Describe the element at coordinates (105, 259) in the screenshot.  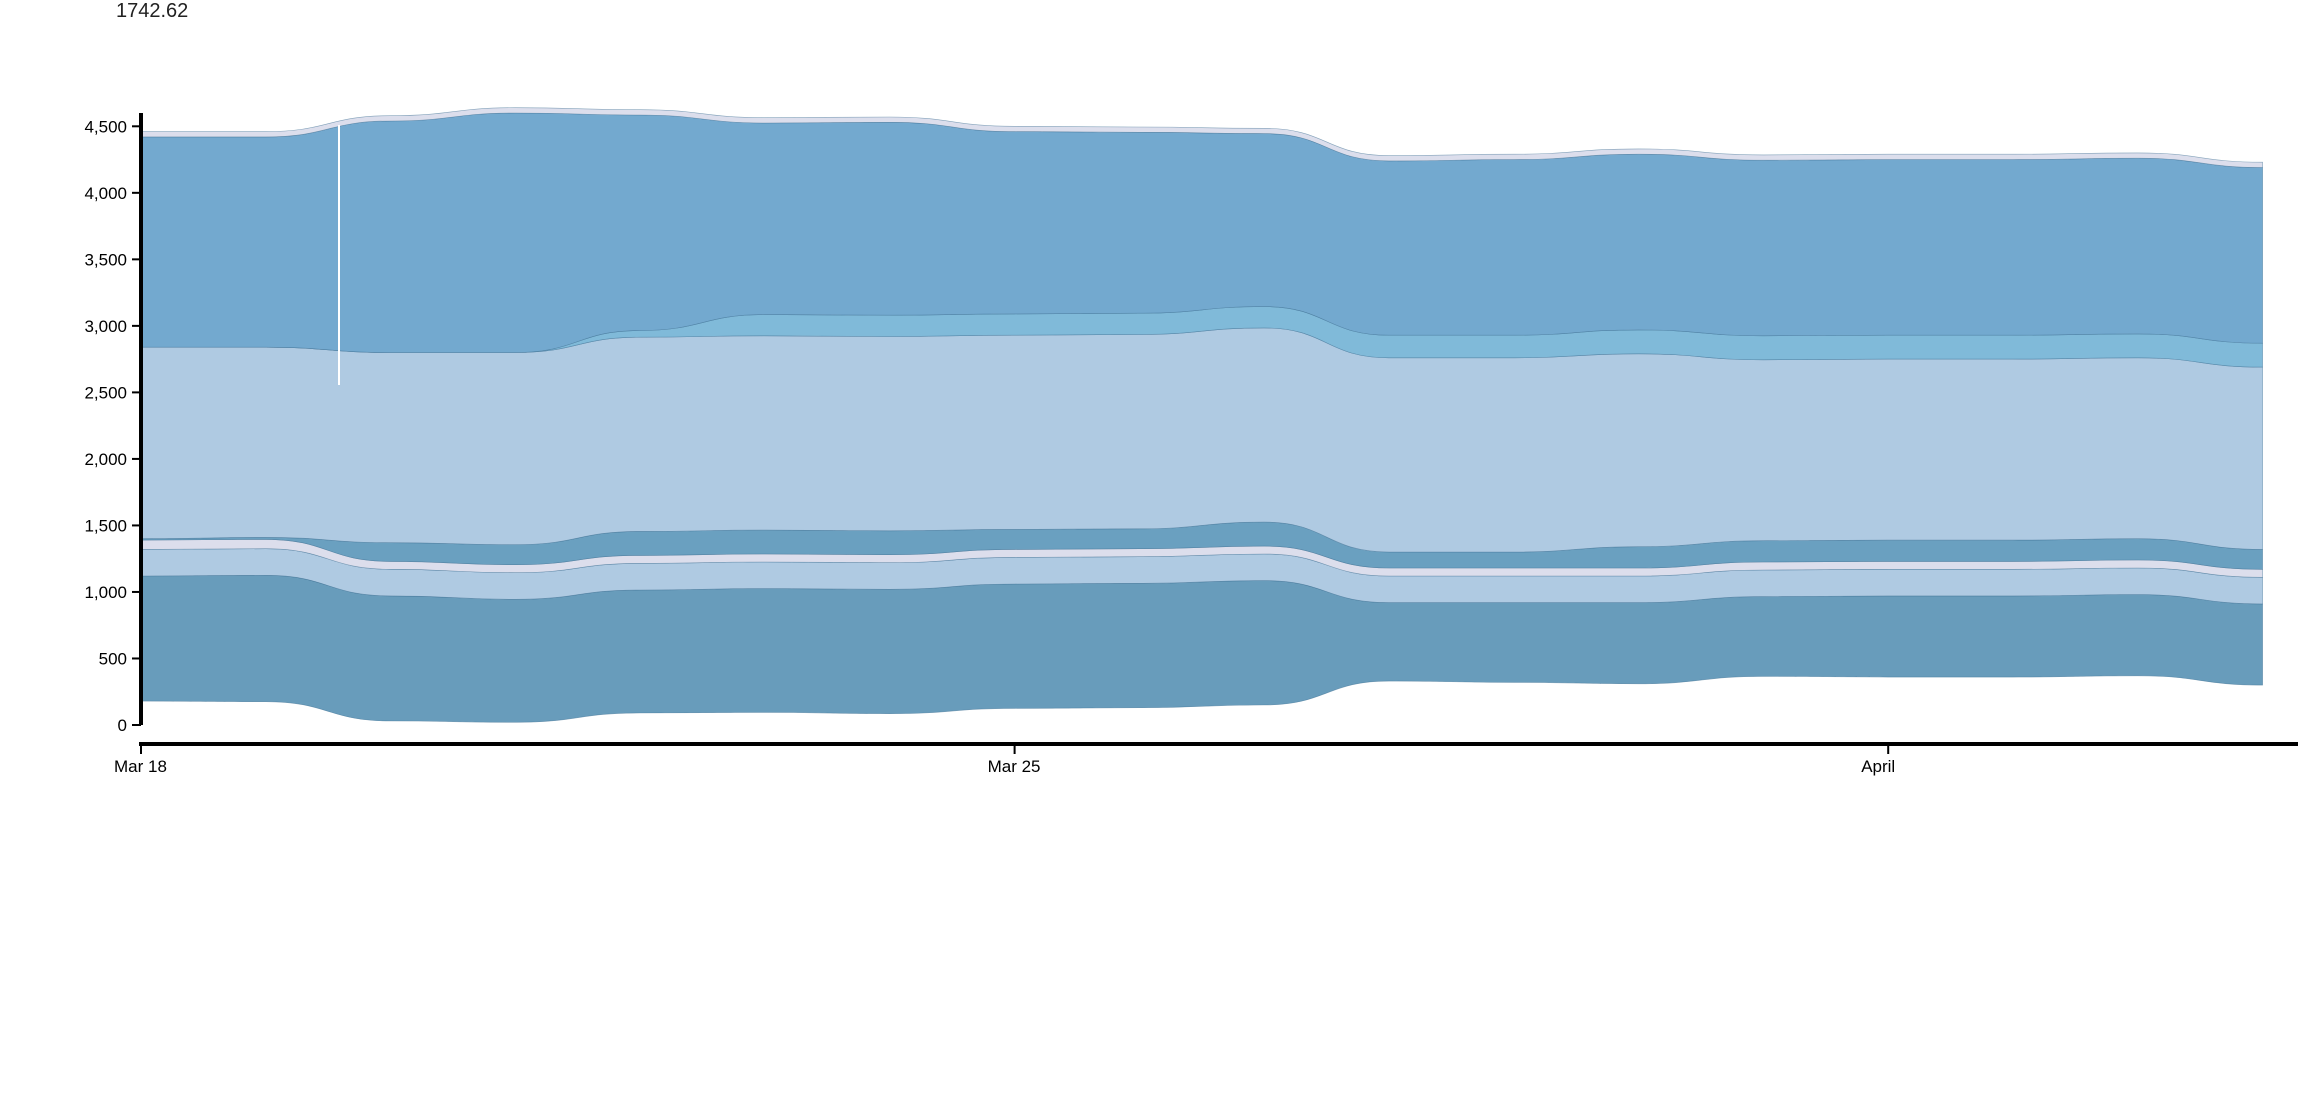
I see `y-tick-label: 3,500` at that location.